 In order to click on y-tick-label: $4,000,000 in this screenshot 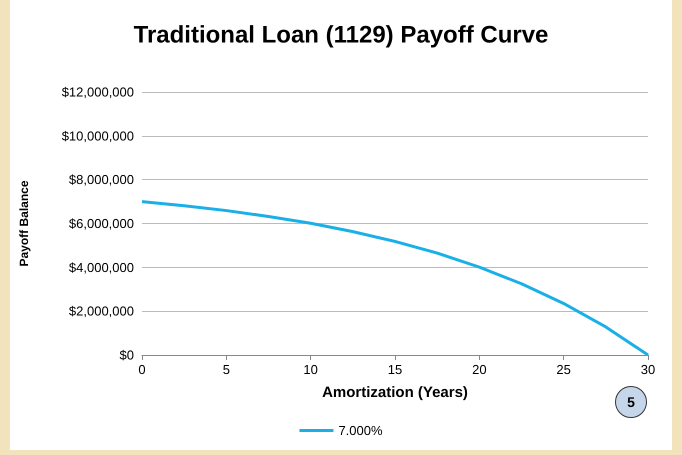, I will do `click(101, 267)`.